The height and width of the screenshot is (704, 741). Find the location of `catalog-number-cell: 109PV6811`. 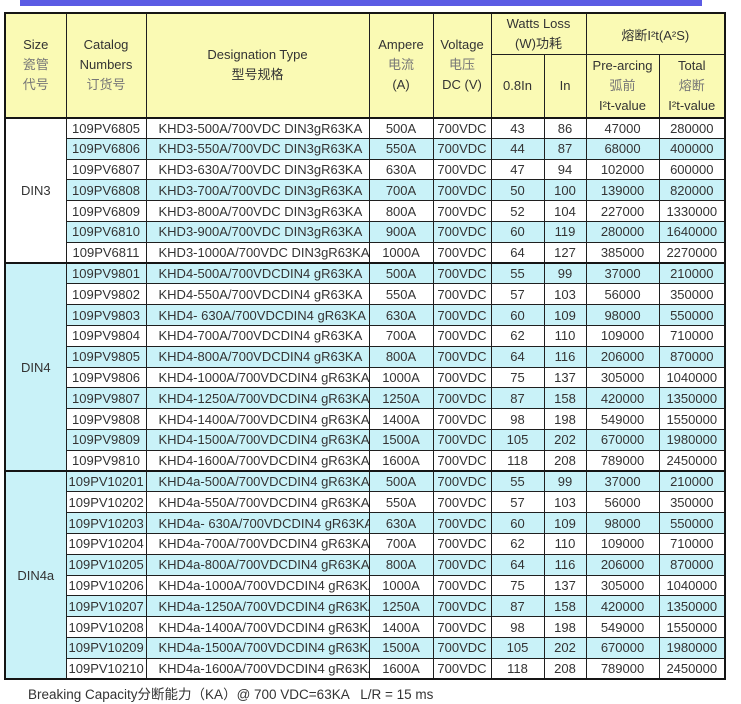

catalog-number-cell: 109PV6811 is located at coordinates (106, 252).